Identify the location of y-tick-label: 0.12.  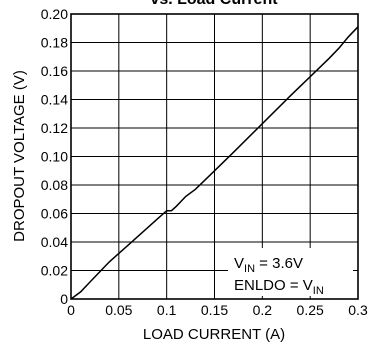
(54, 128).